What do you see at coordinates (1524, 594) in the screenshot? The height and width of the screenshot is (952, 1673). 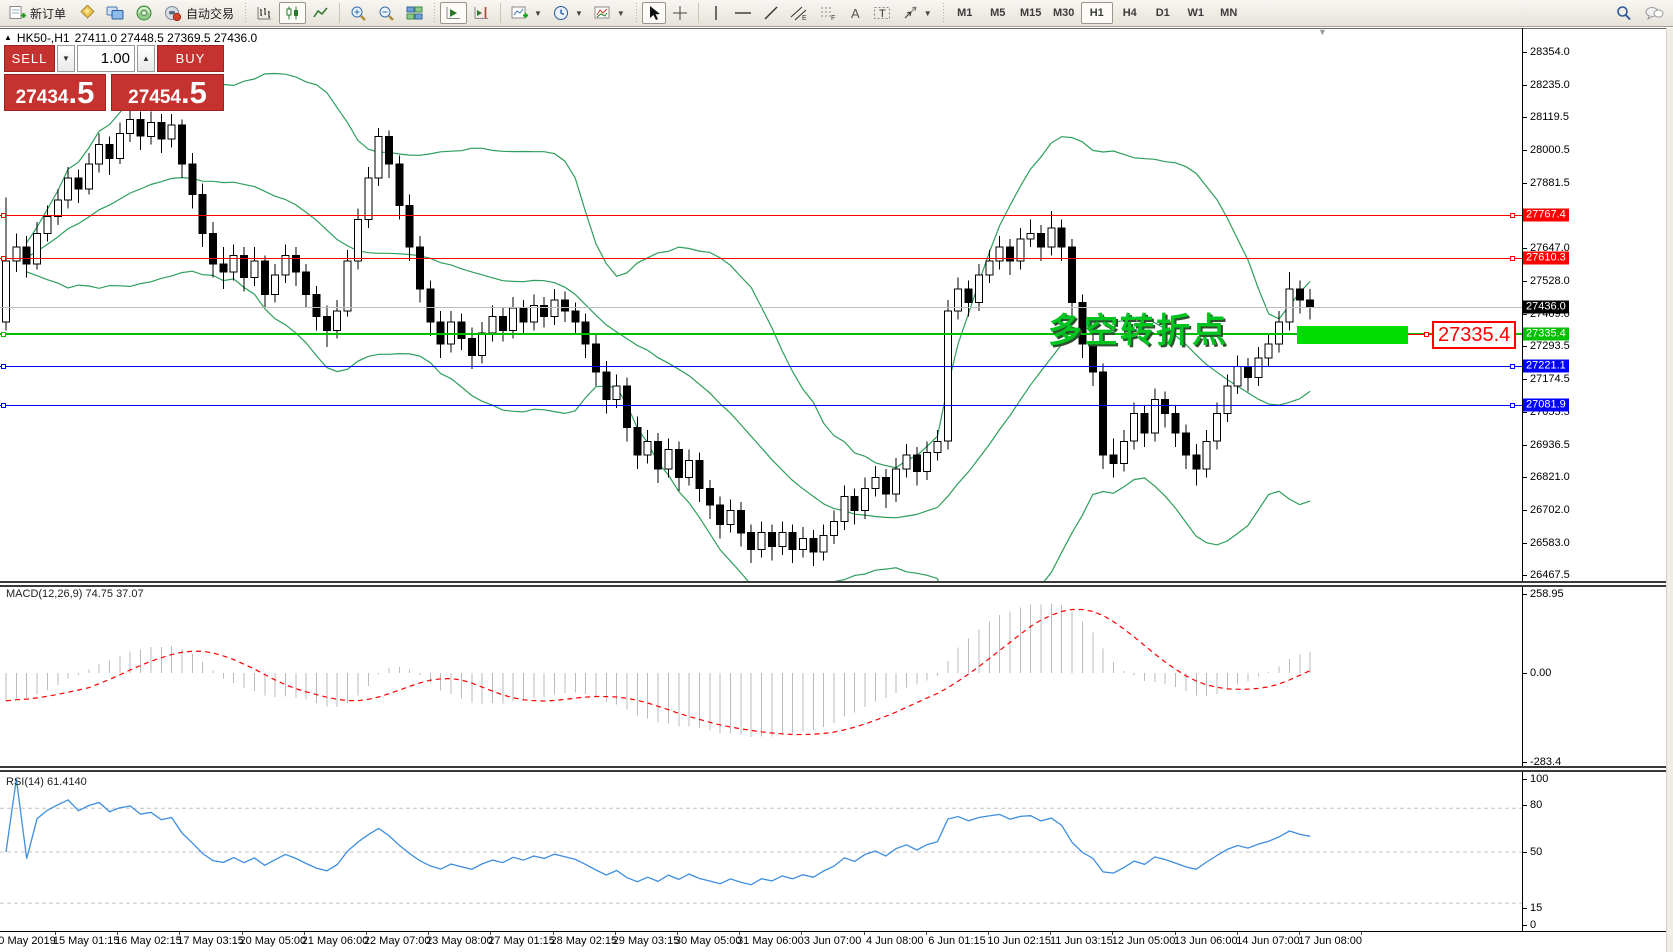 I see `macd-axis-tick` at bounding box center [1524, 594].